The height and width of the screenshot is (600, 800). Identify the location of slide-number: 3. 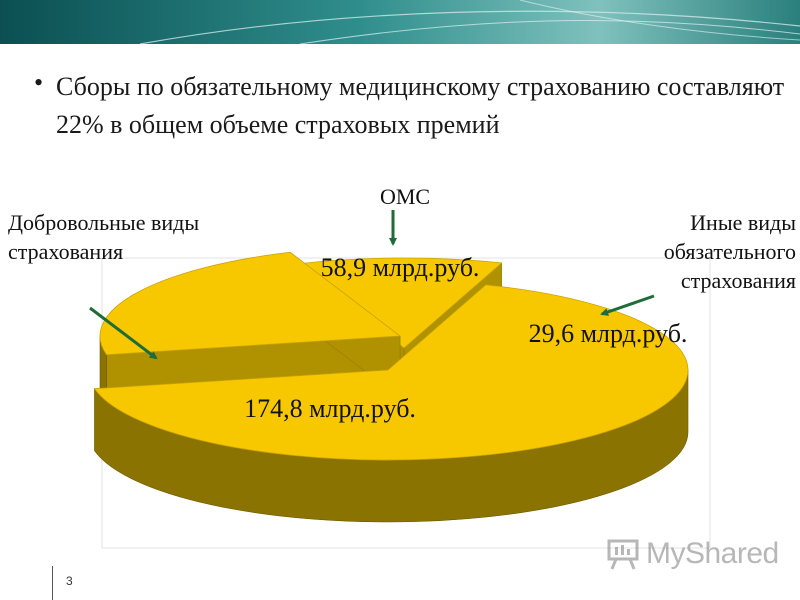
(69, 581).